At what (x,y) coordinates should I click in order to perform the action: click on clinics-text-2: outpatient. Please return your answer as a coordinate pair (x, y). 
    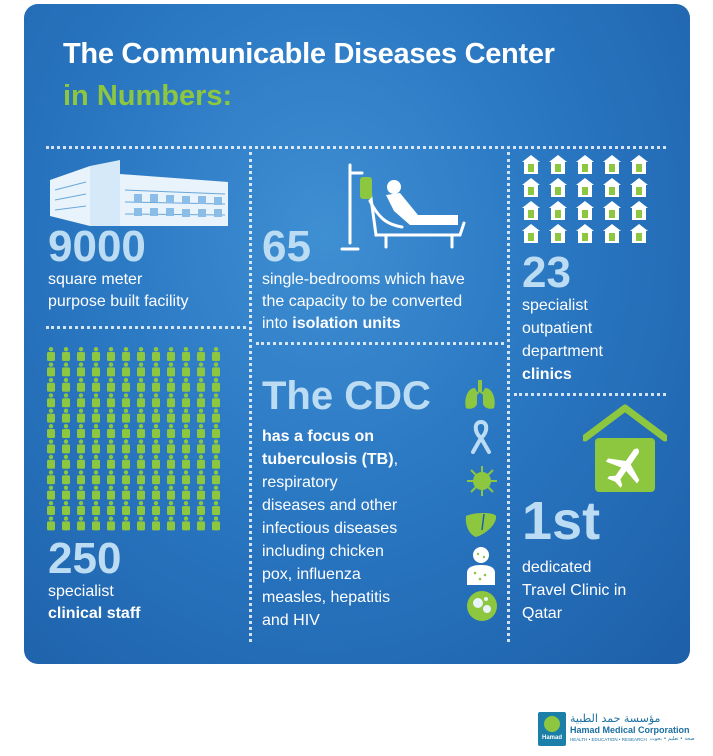
    Looking at the image, I should click on (557, 328).